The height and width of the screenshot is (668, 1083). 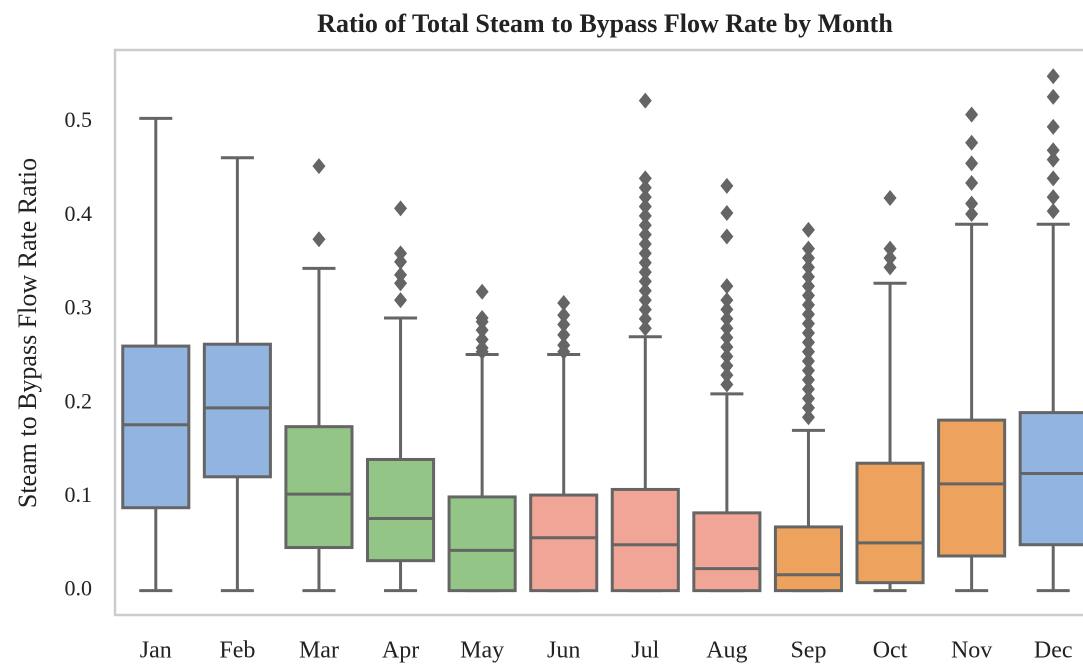 I want to click on x-tick-label: Sep, so click(x=808, y=651).